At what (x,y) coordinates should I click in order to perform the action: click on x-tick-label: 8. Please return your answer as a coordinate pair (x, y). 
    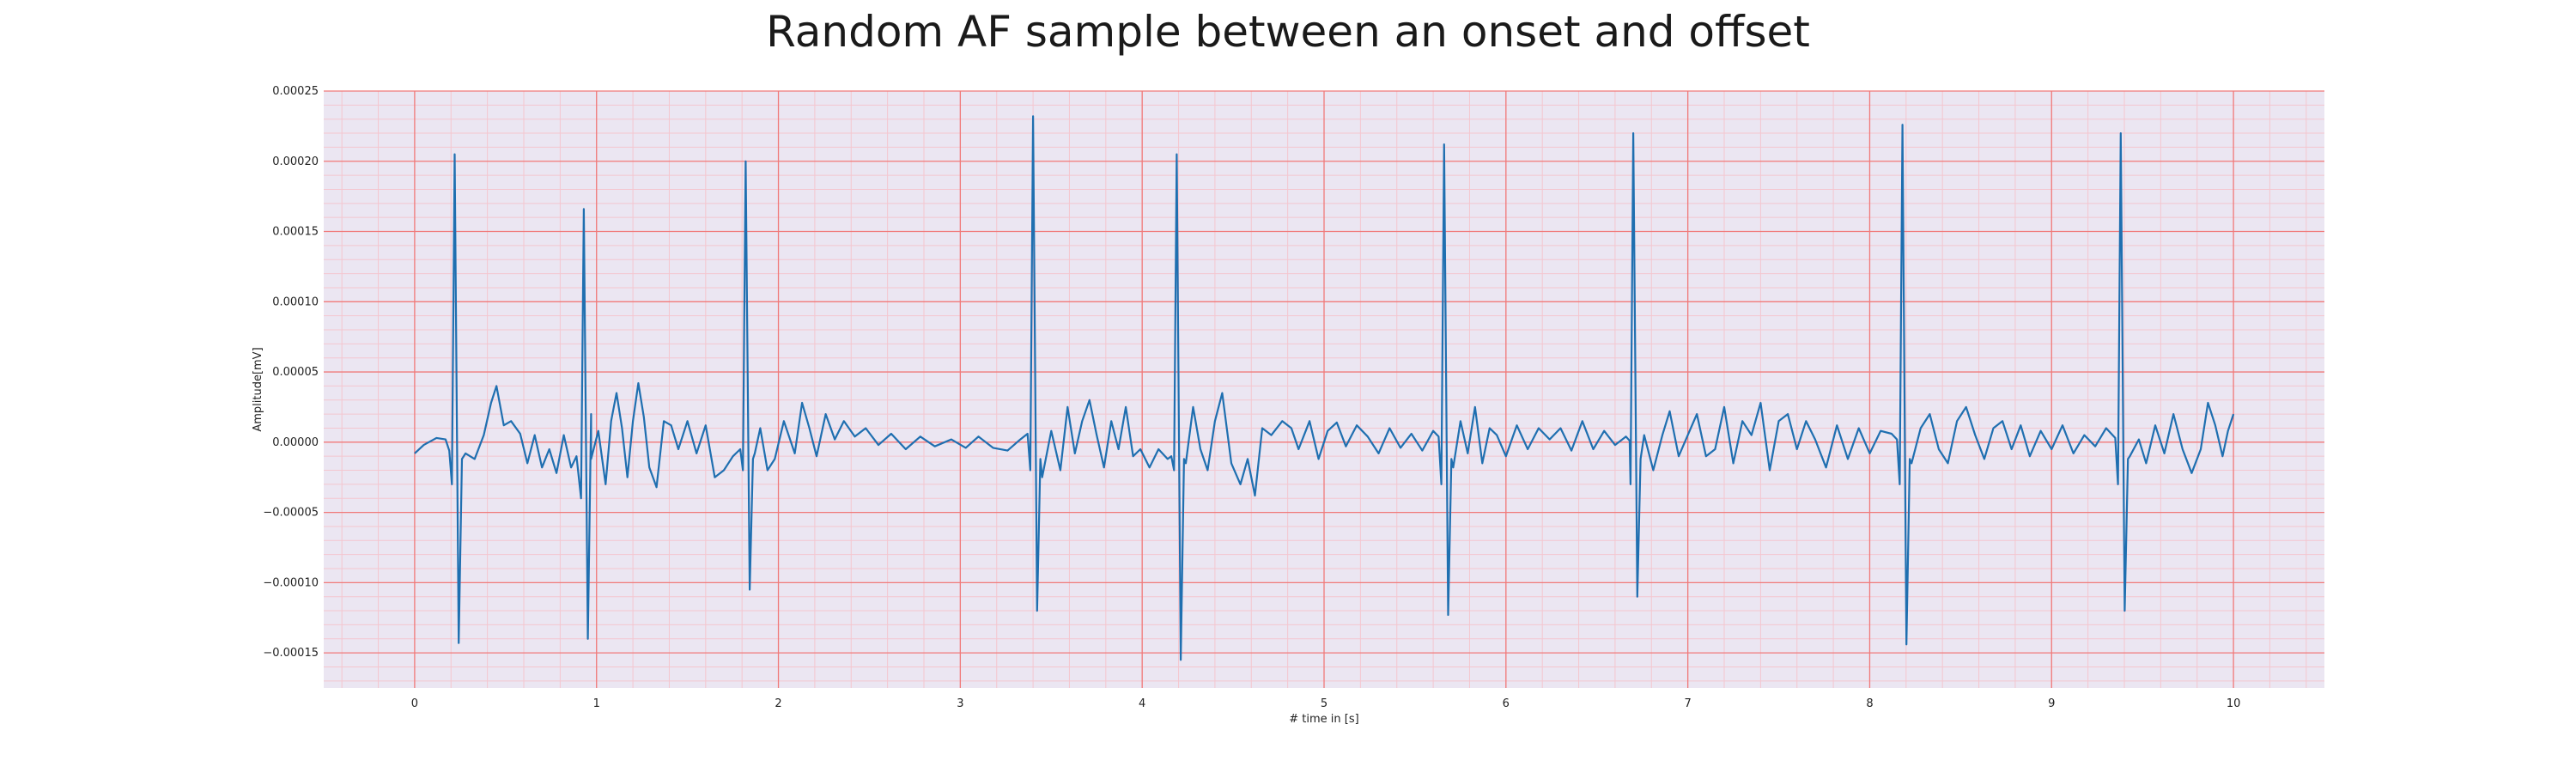
    Looking at the image, I should click on (1870, 703).